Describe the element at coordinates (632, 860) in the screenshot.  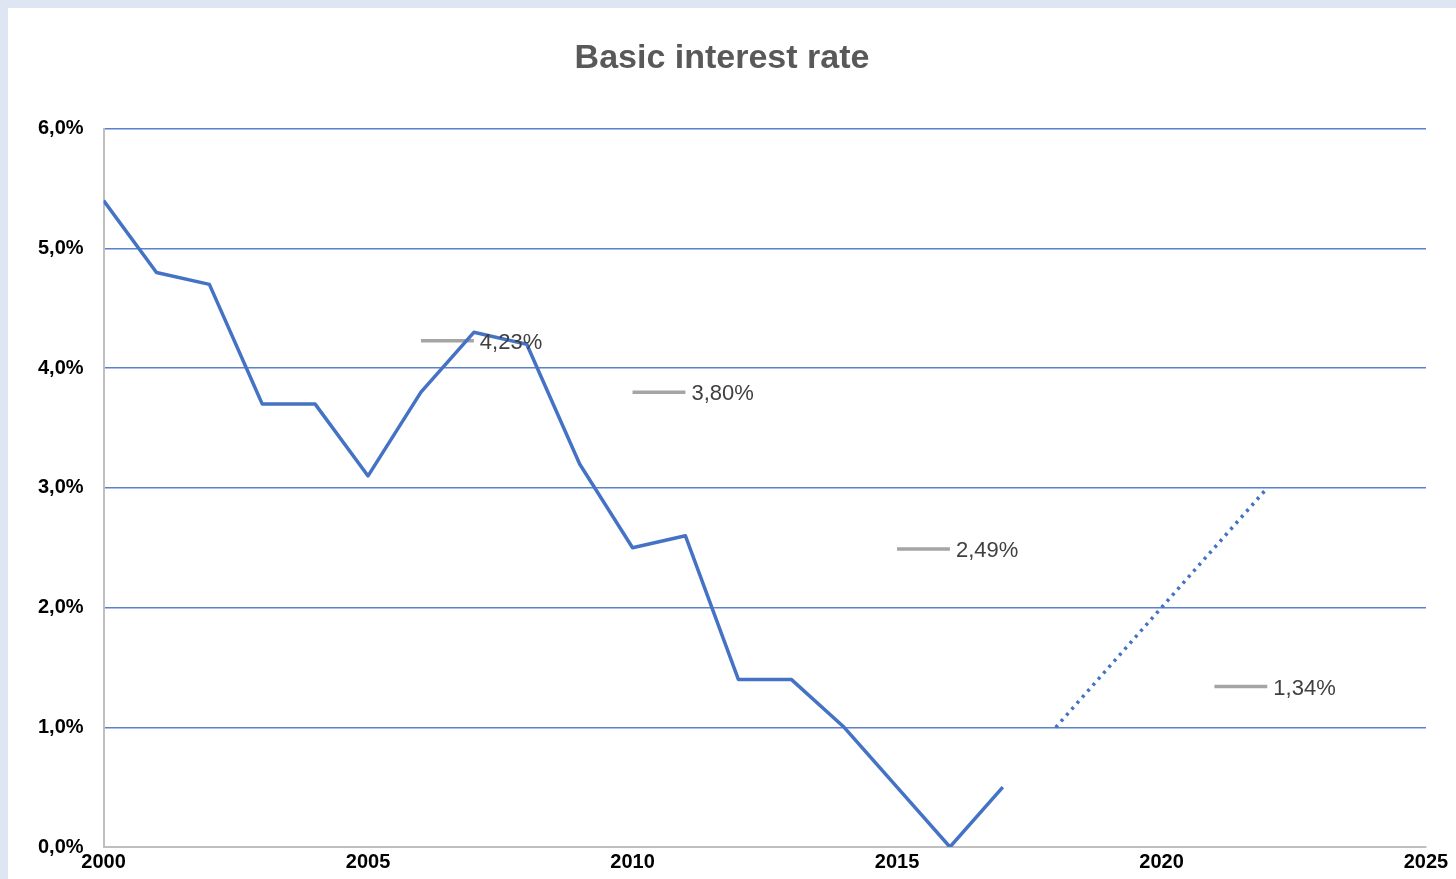
I see `x-tick-label: 2010` at that location.